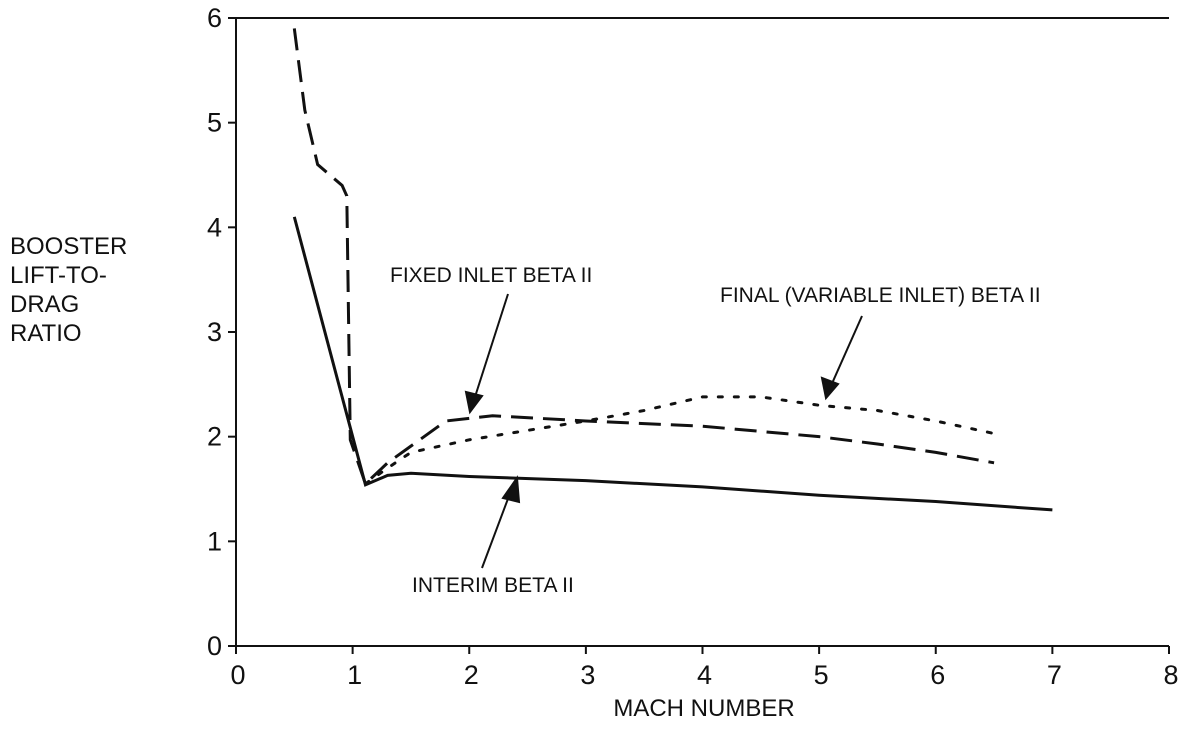  What do you see at coordinates (703, 708) in the screenshot?
I see `x-axis-label: MACH NUMBER` at bounding box center [703, 708].